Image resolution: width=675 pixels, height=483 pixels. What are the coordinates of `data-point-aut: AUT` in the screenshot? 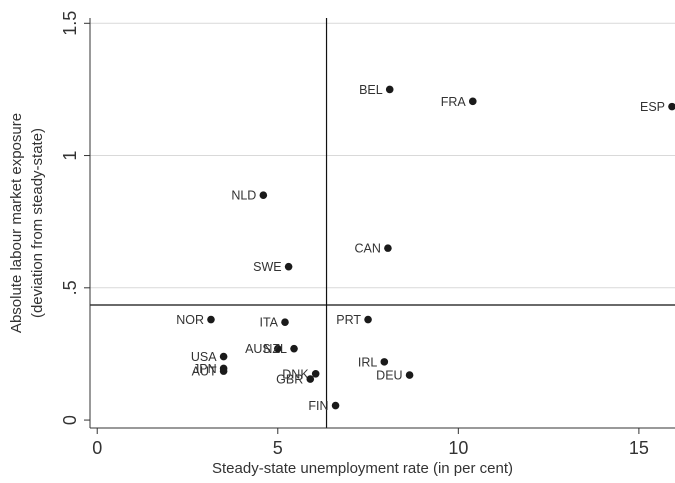 It's located at (210, 372).